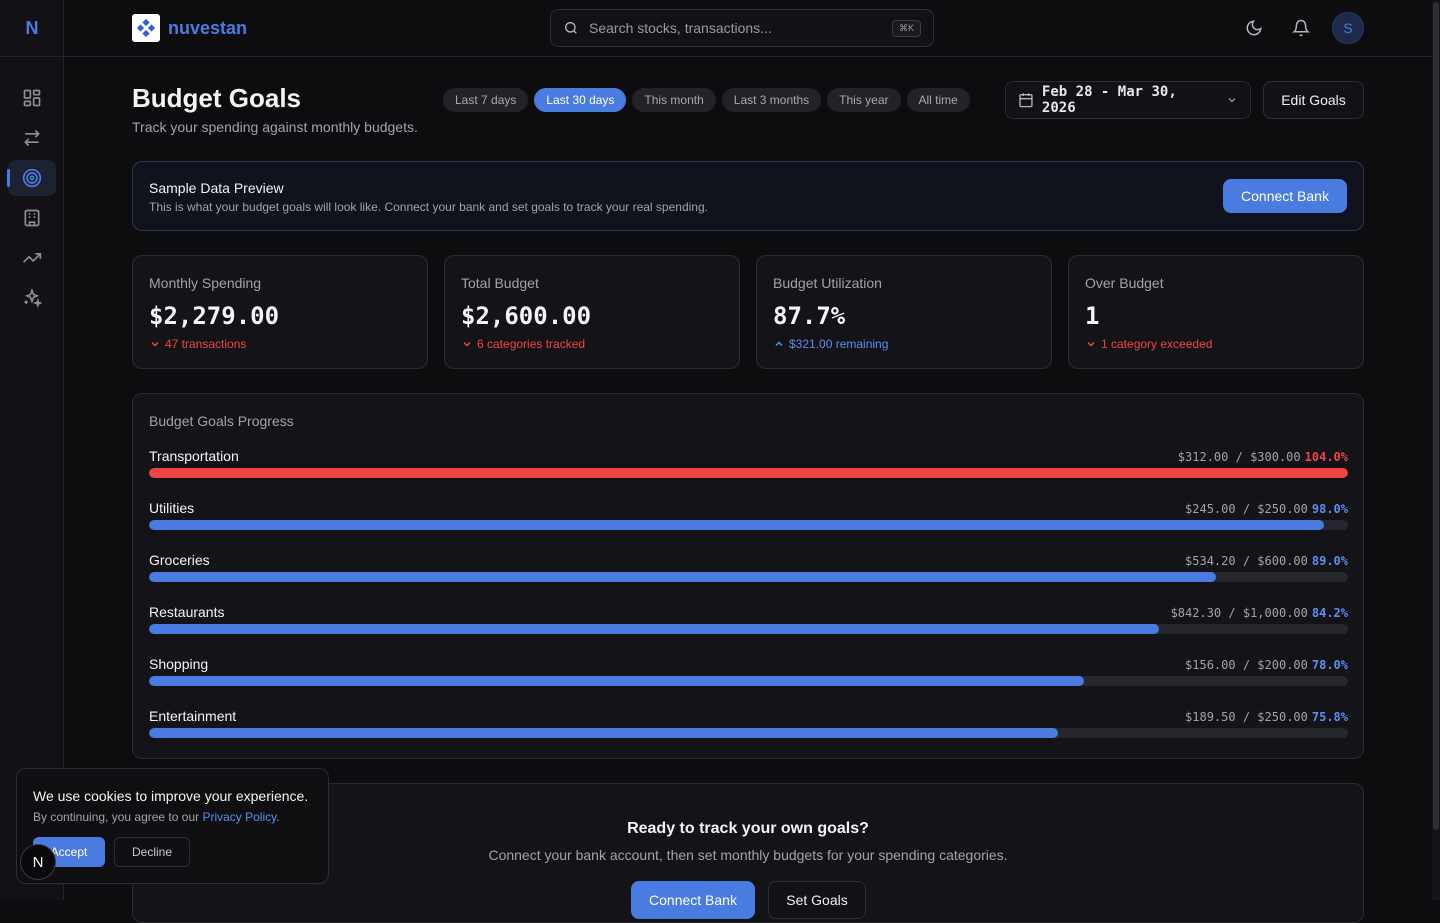 This screenshot has height=923, width=1440. I want to click on top-bar: nuvestan ⌘K S, so click(752, 28).